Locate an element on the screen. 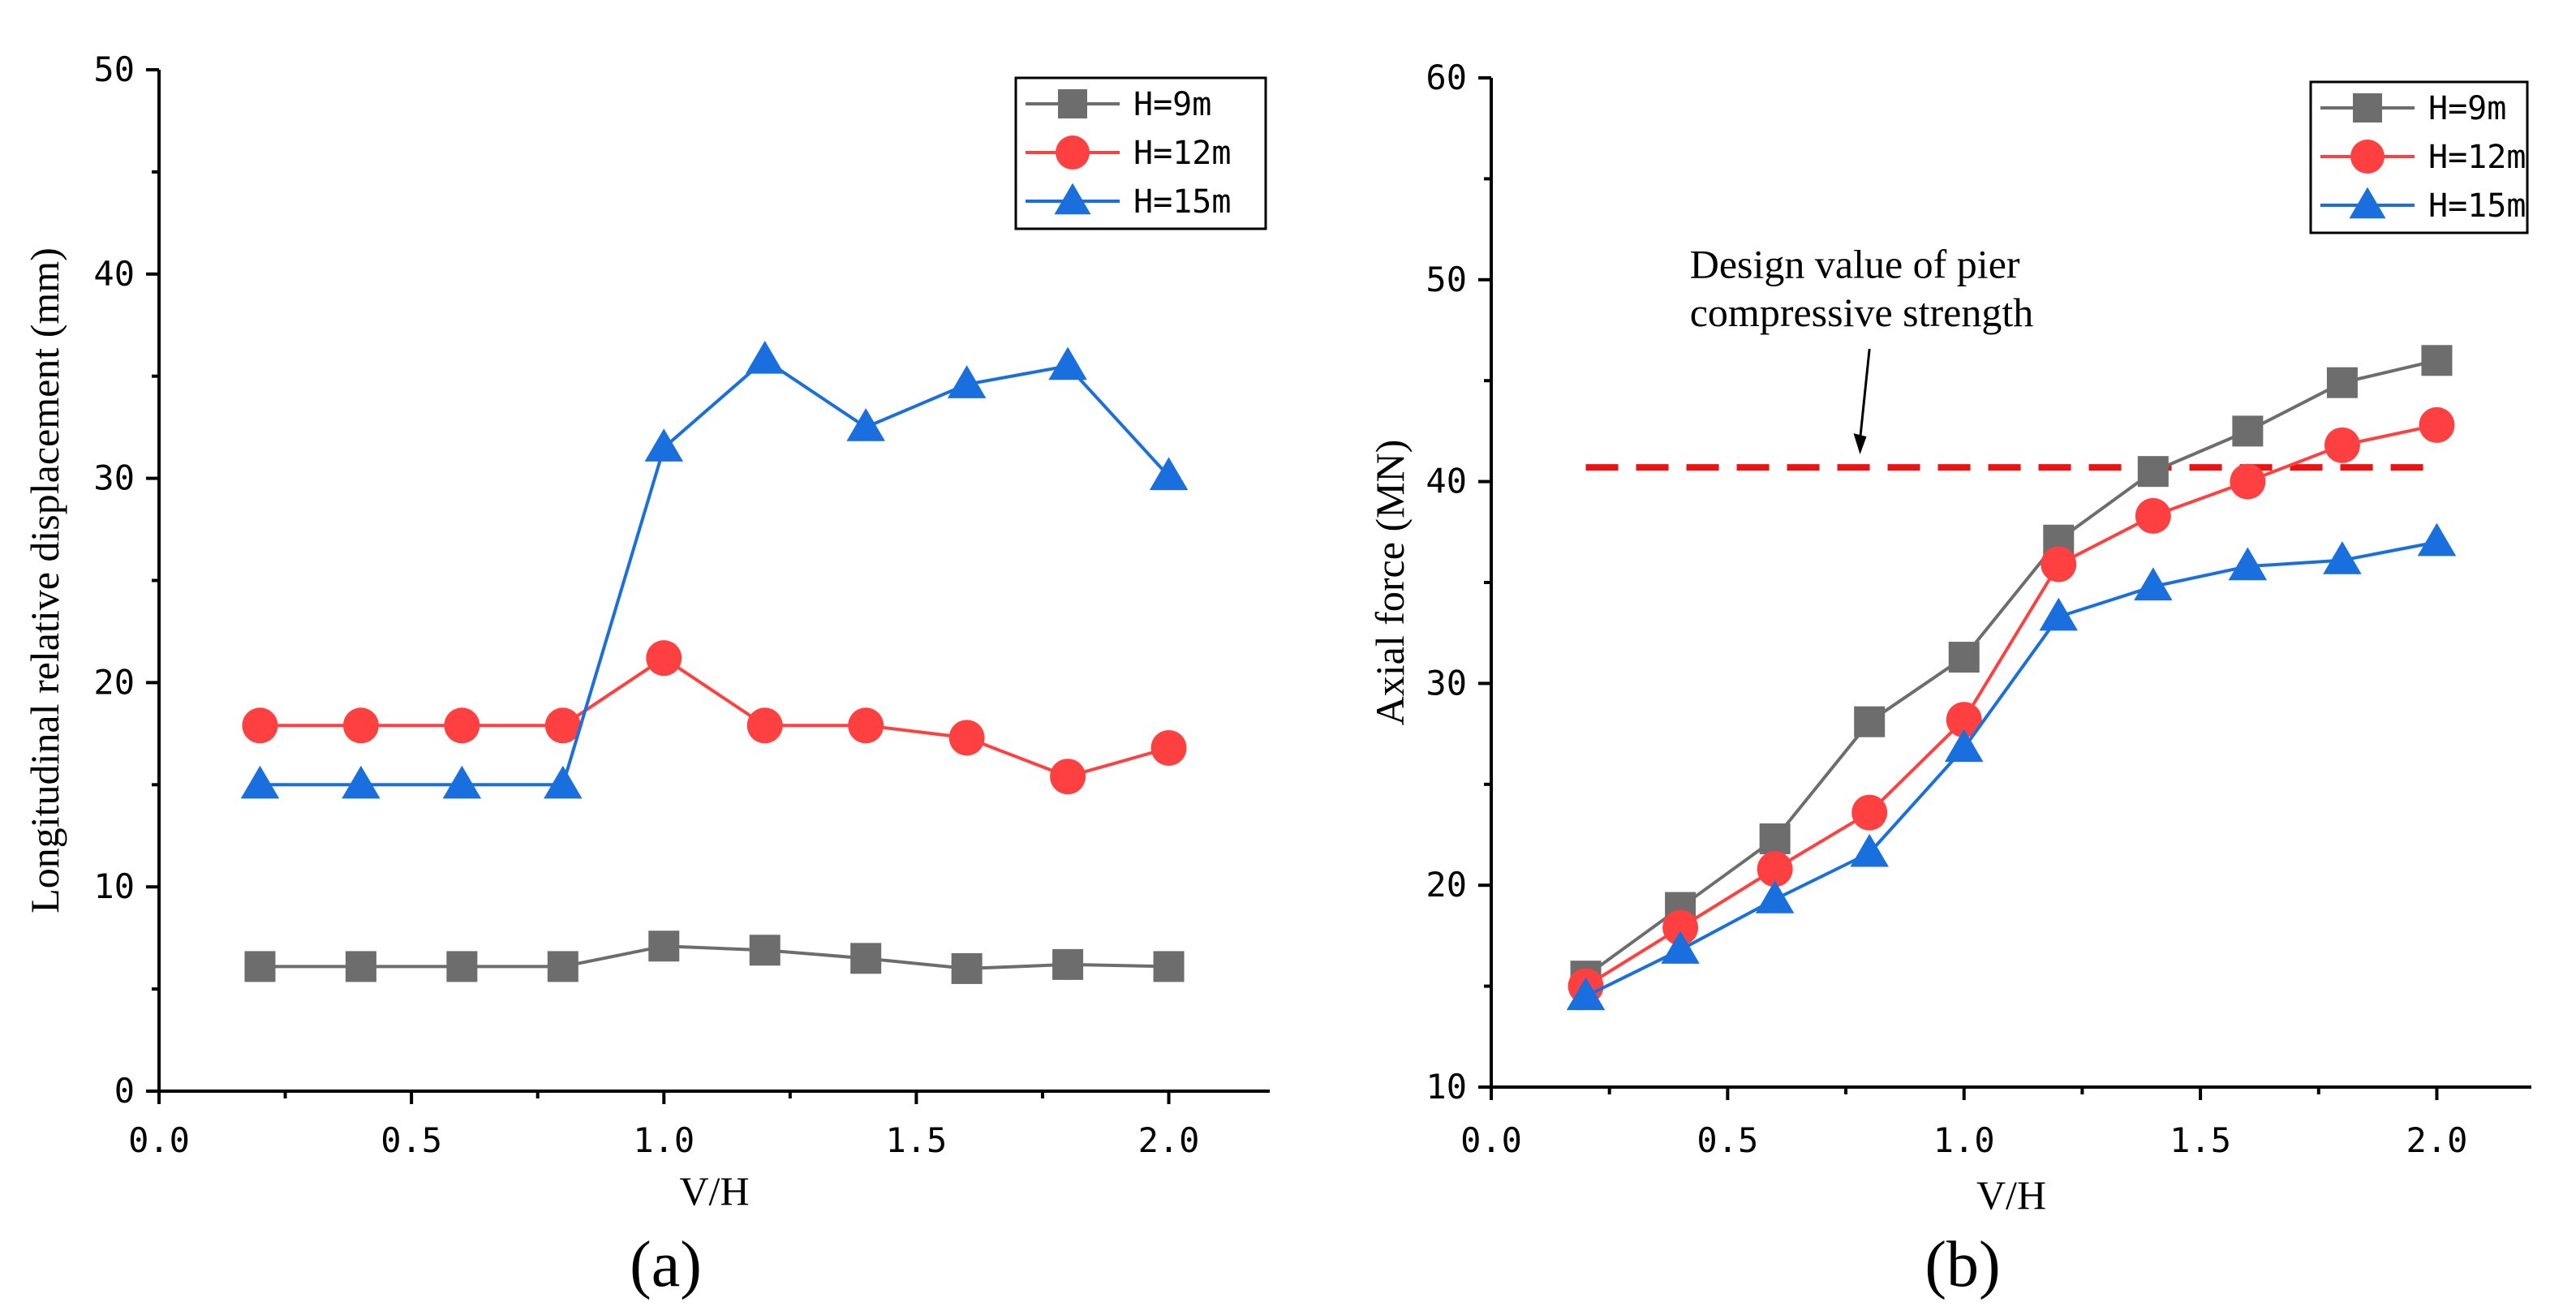 The image size is (2576, 1311). annotation-line: compressive strength is located at coordinates (1862, 312).